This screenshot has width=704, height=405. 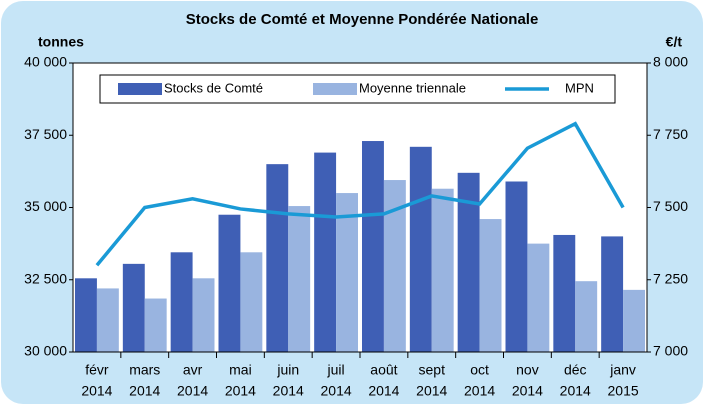 I want to click on x-tick-label: juil, so click(x=336, y=370).